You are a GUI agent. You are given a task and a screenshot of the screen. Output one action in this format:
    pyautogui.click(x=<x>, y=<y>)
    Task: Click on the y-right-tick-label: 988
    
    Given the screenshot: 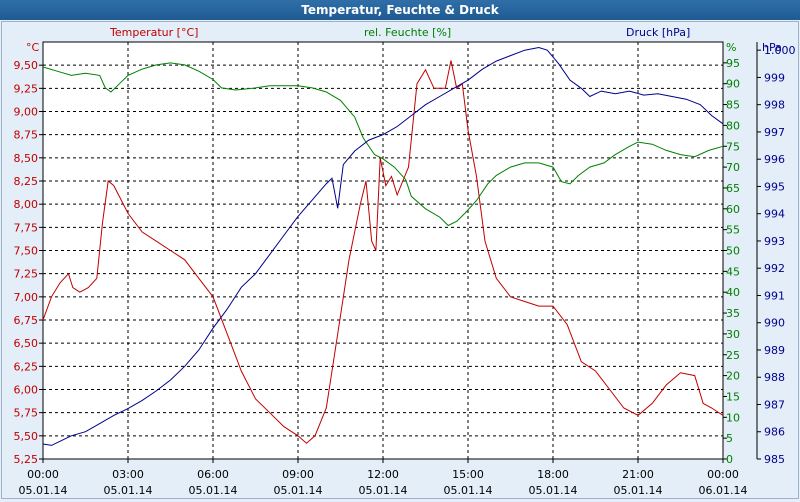 What is the action you would take?
    pyautogui.click(x=774, y=377)
    